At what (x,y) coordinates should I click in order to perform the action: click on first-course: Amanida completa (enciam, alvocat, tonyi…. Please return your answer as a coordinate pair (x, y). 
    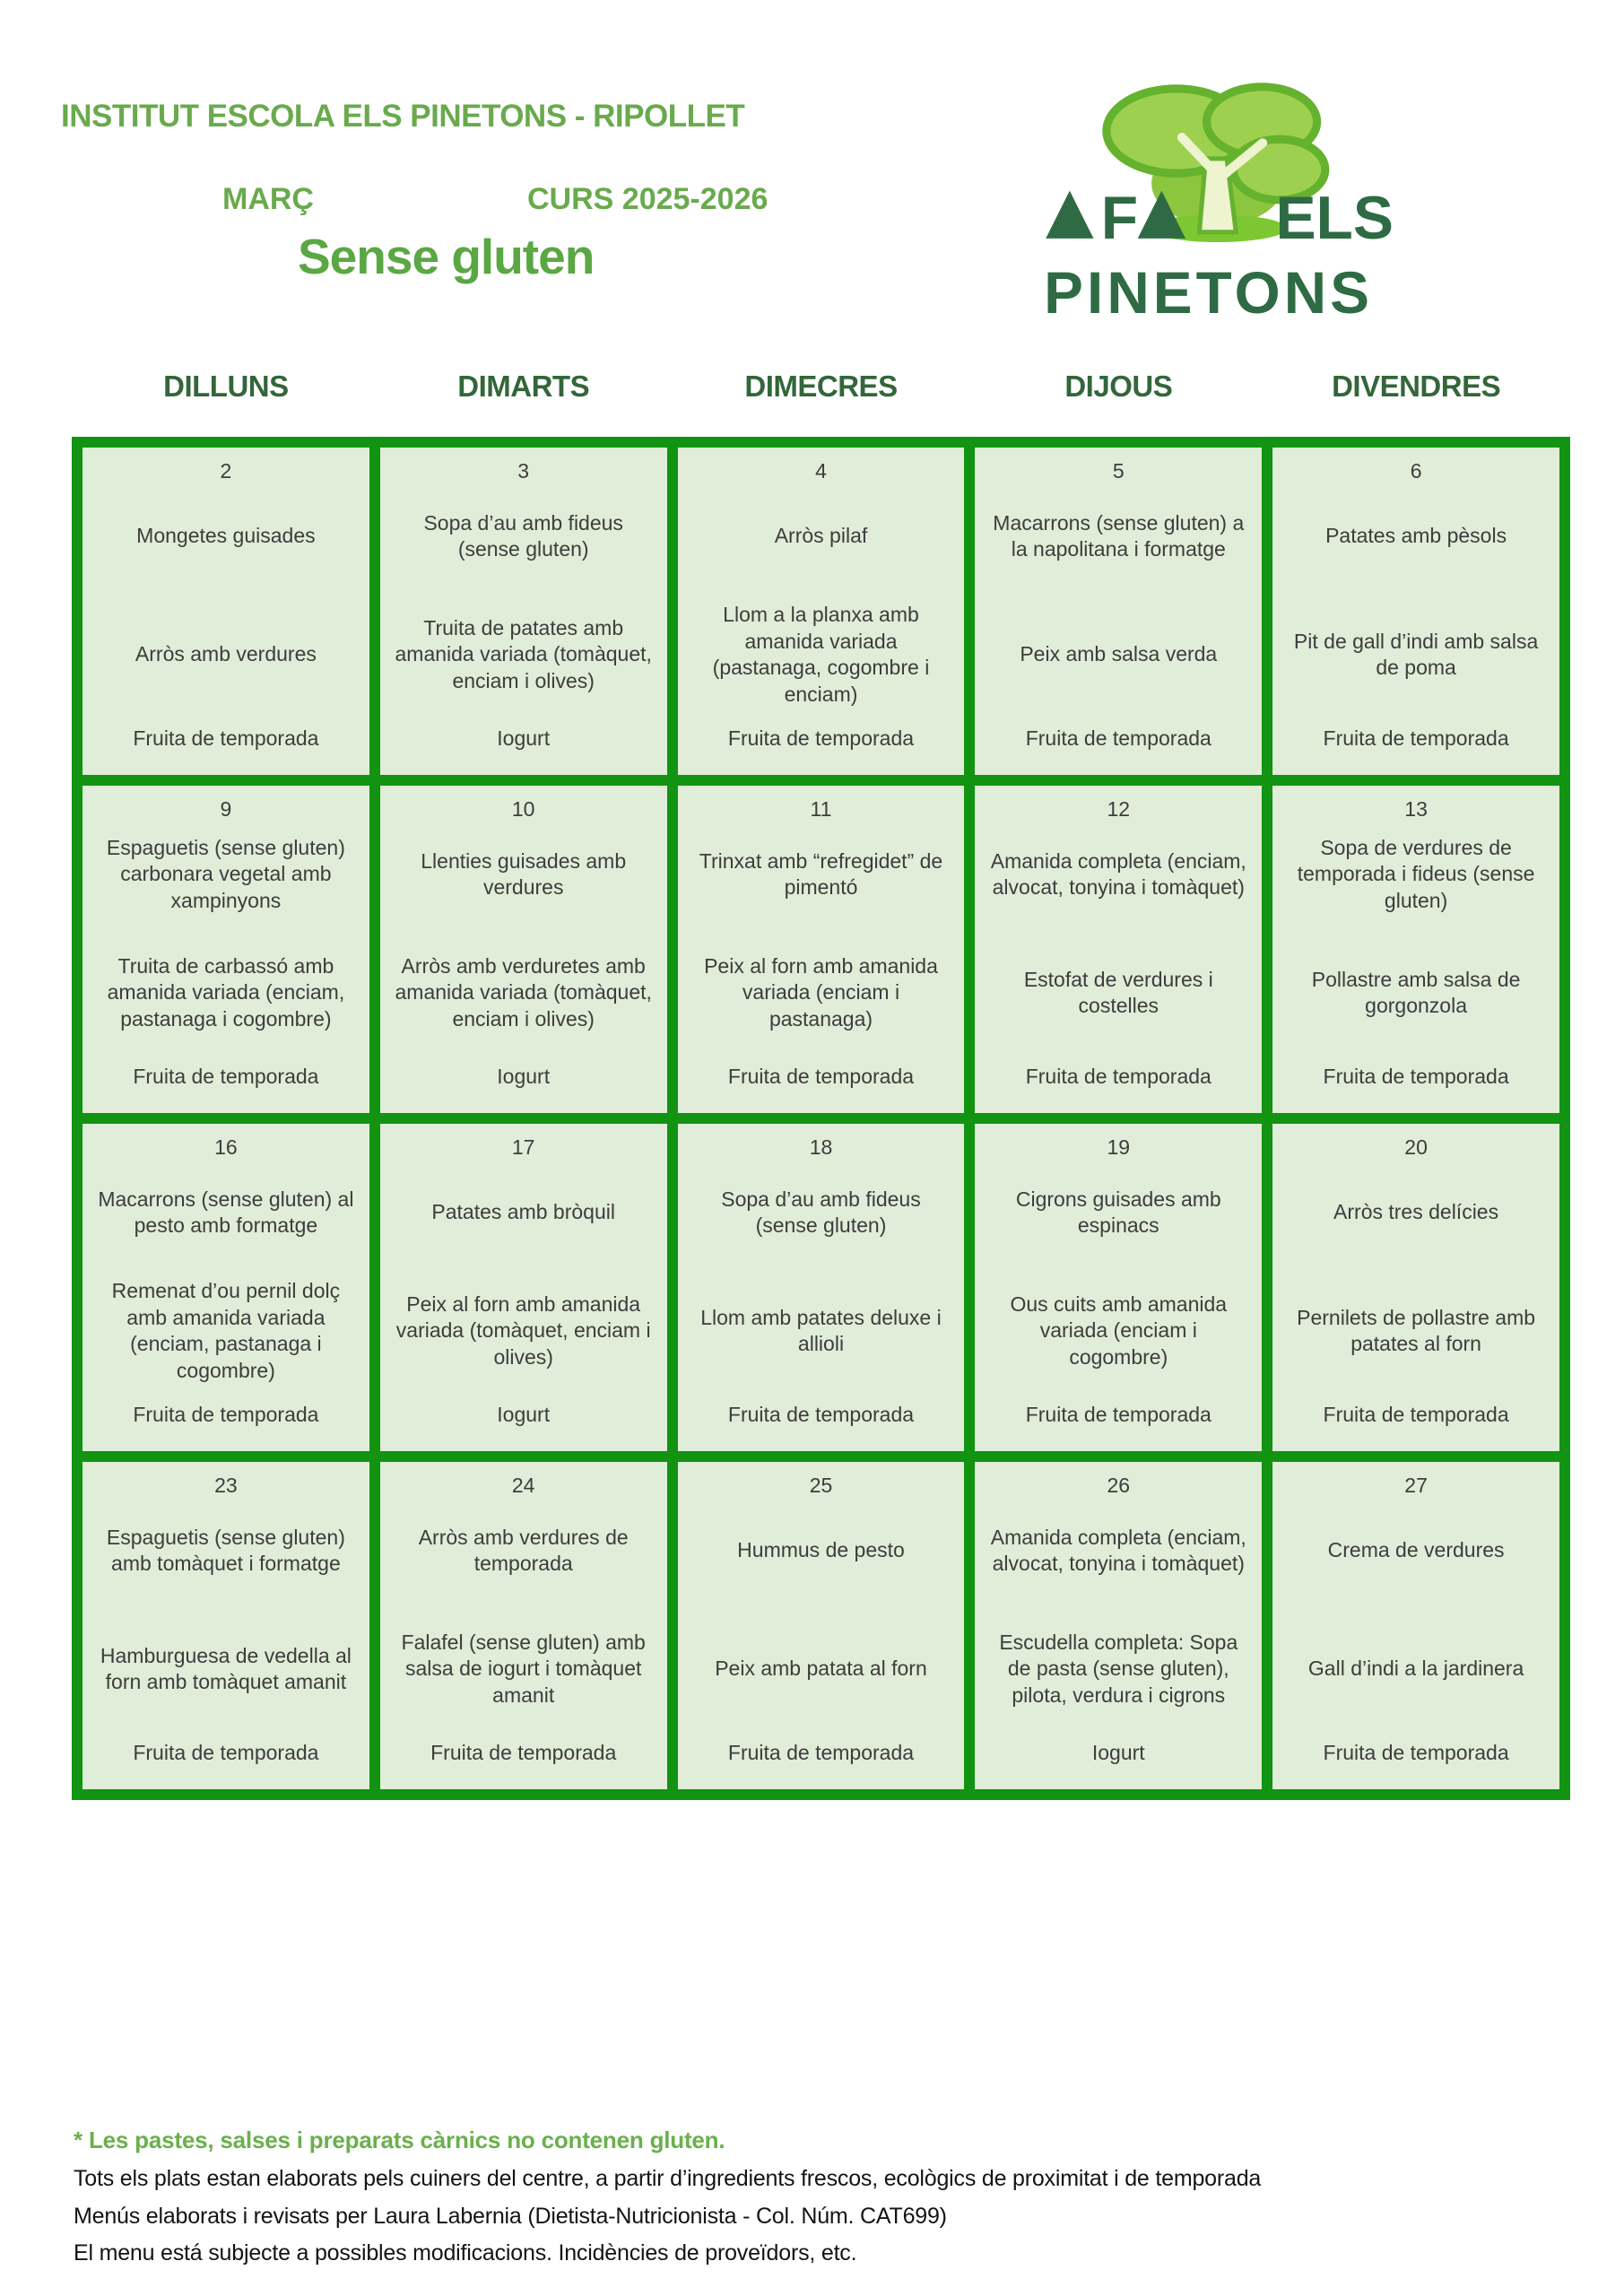
    Looking at the image, I should click on (1118, 1550).